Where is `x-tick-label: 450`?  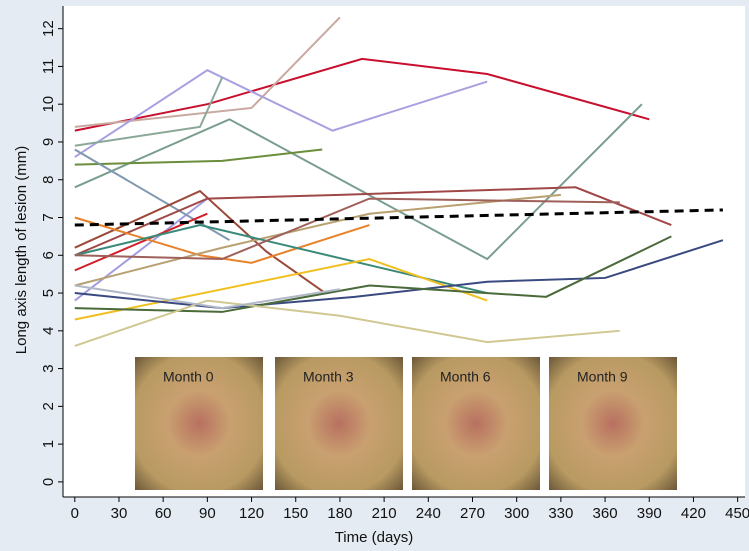 x-tick-label: 450 is located at coordinates (737, 513).